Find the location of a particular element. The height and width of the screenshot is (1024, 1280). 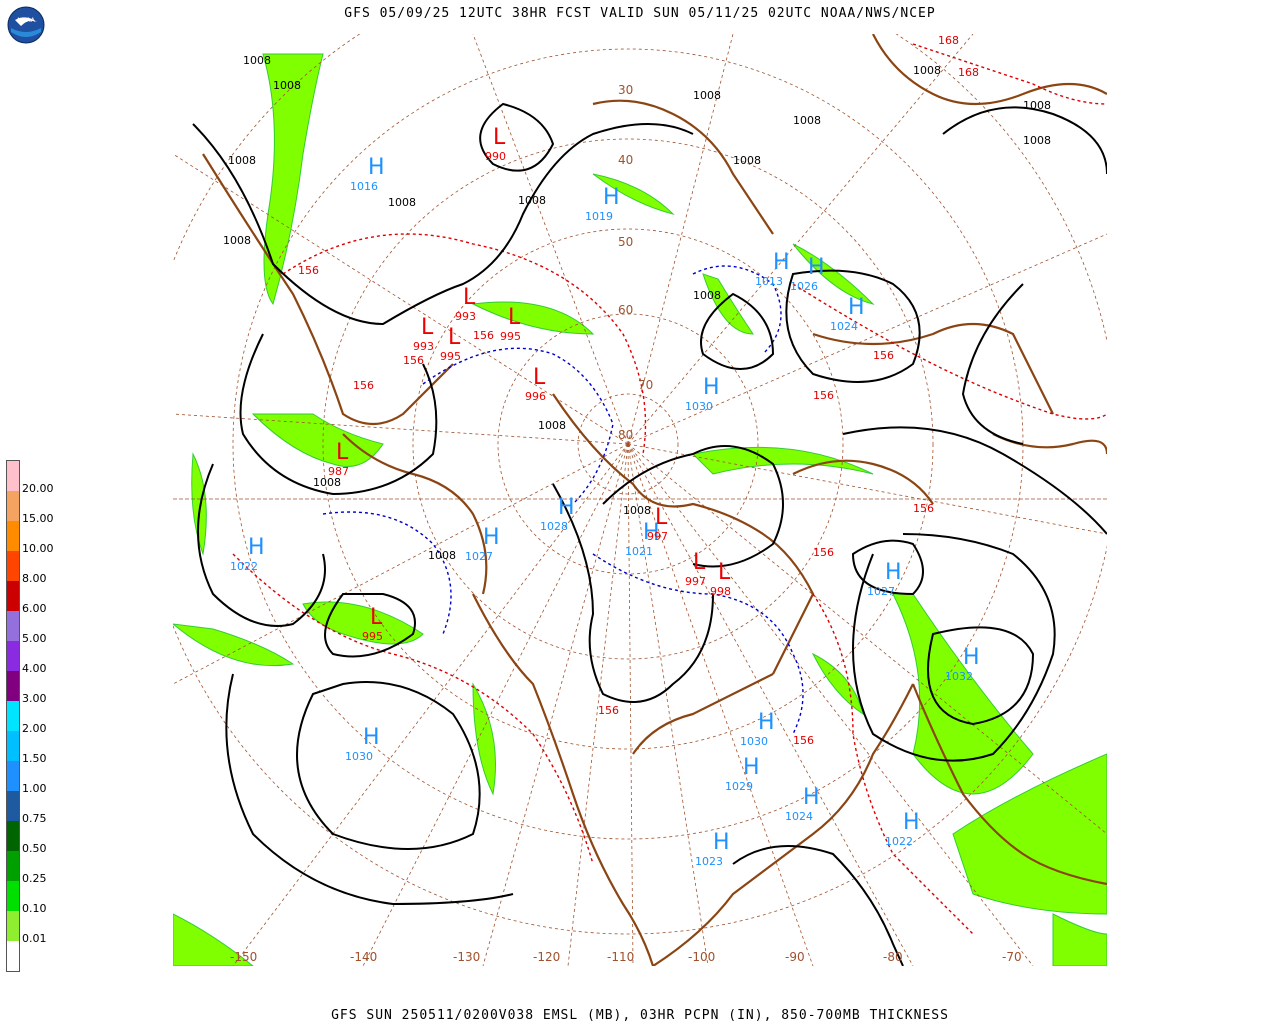

high-value: 1027 is located at coordinates (479, 556).